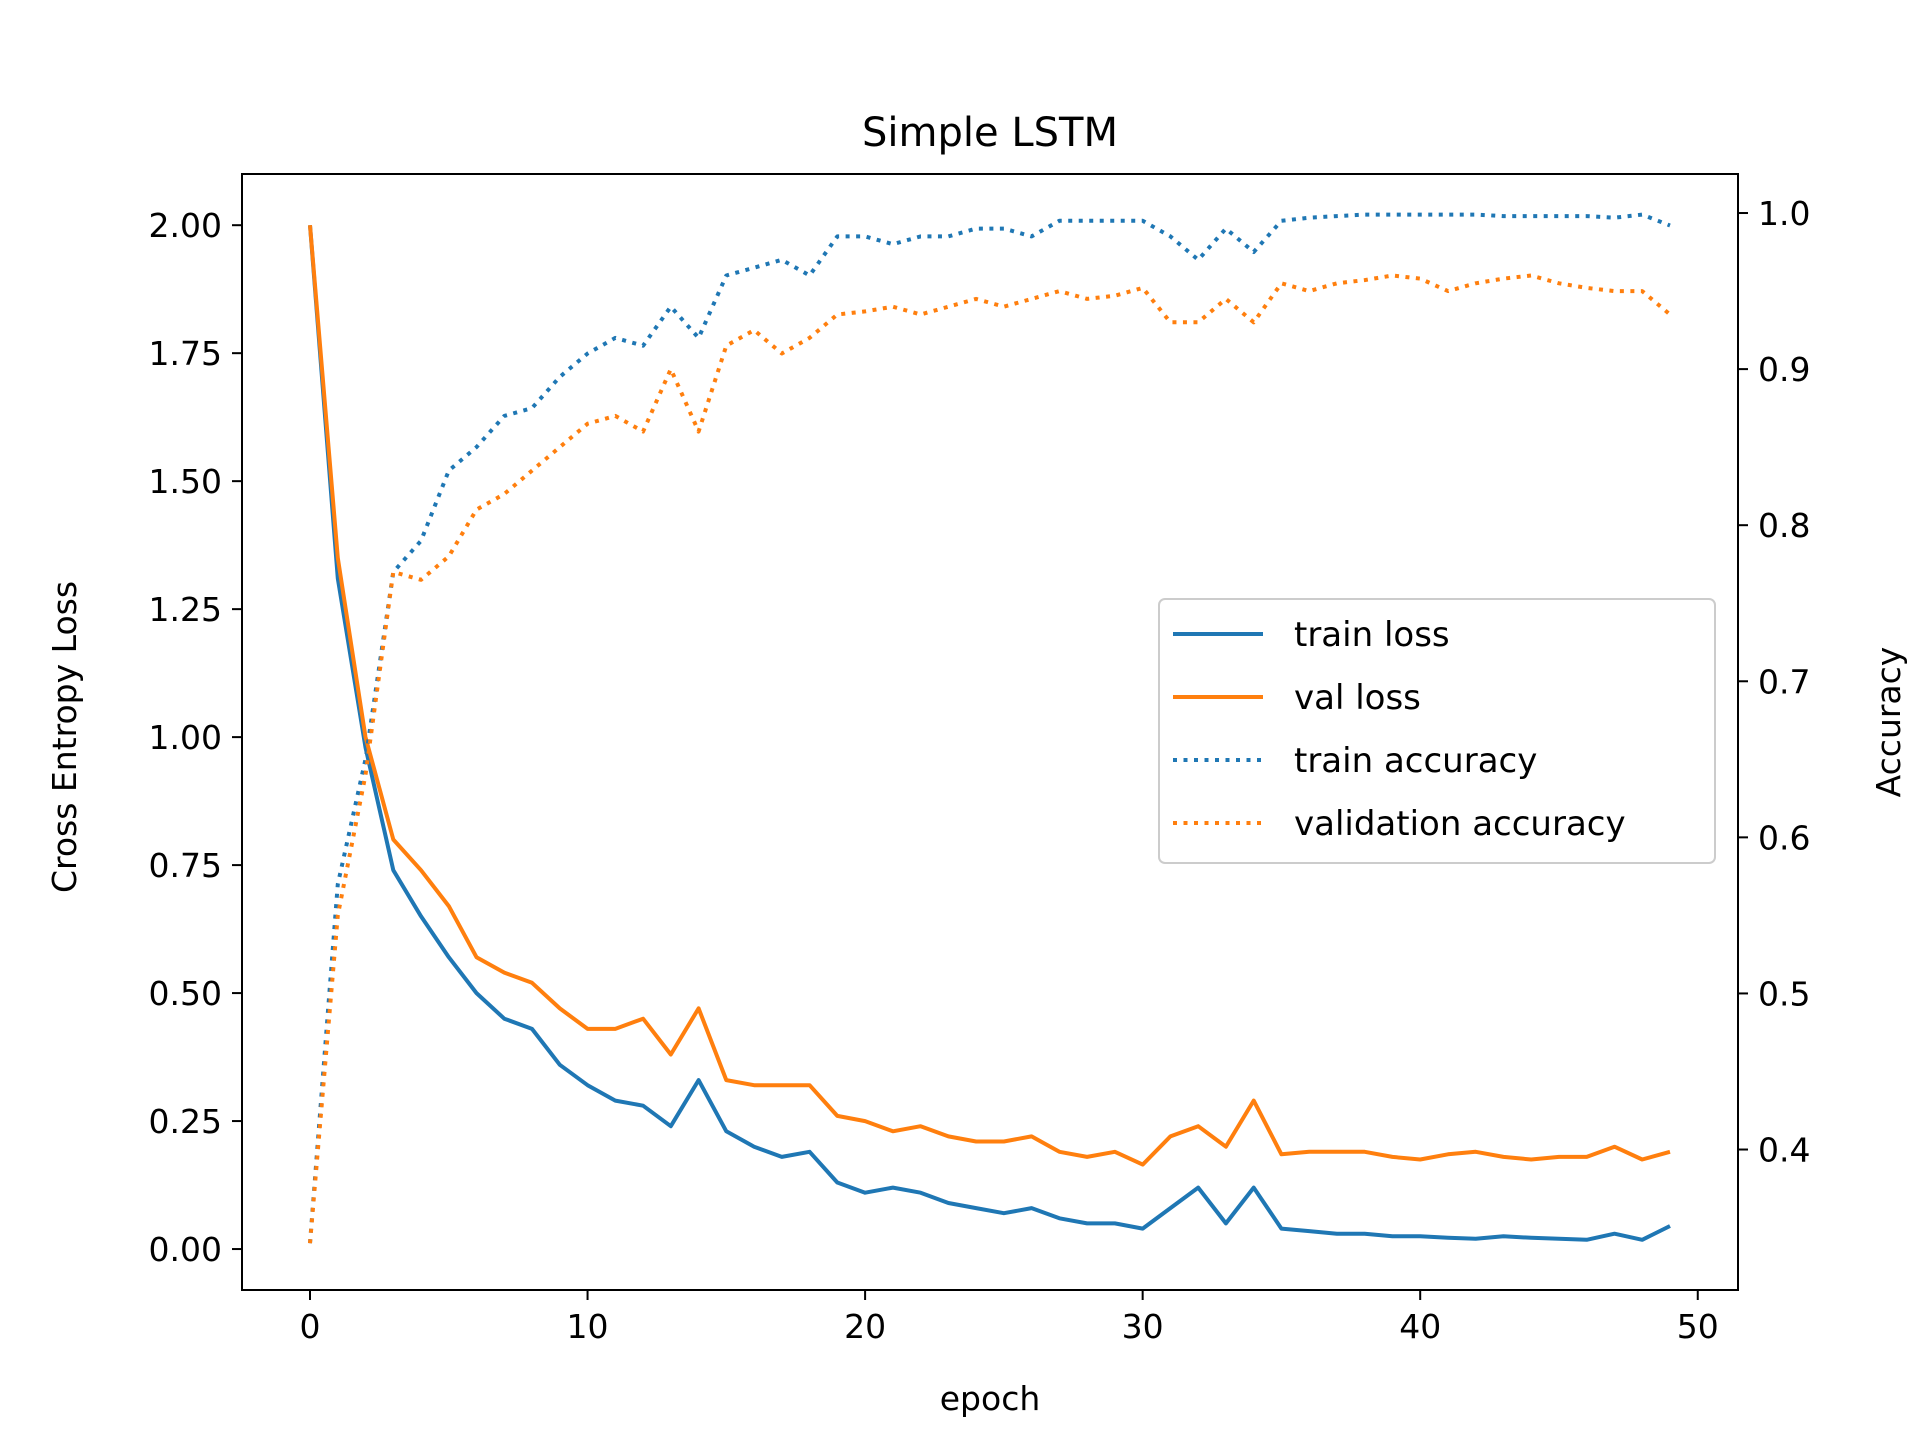 This screenshot has height=1440, width=1920. Describe the element at coordinates (1784, 1150) in the screenshot. I see `y-tick-label-right: 0.4` at that location.